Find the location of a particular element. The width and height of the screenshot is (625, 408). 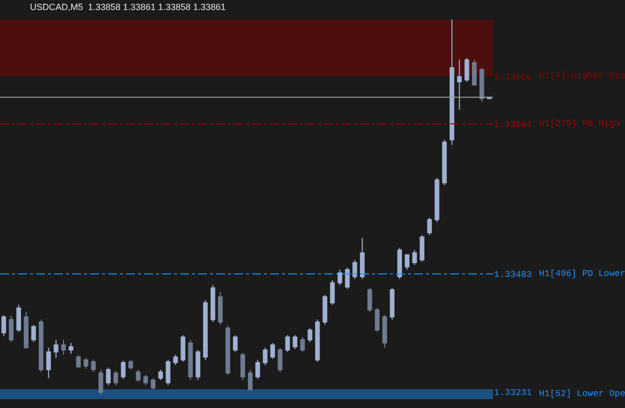

y-tick-label: 1.33906 is located at coordinates (513, 77).